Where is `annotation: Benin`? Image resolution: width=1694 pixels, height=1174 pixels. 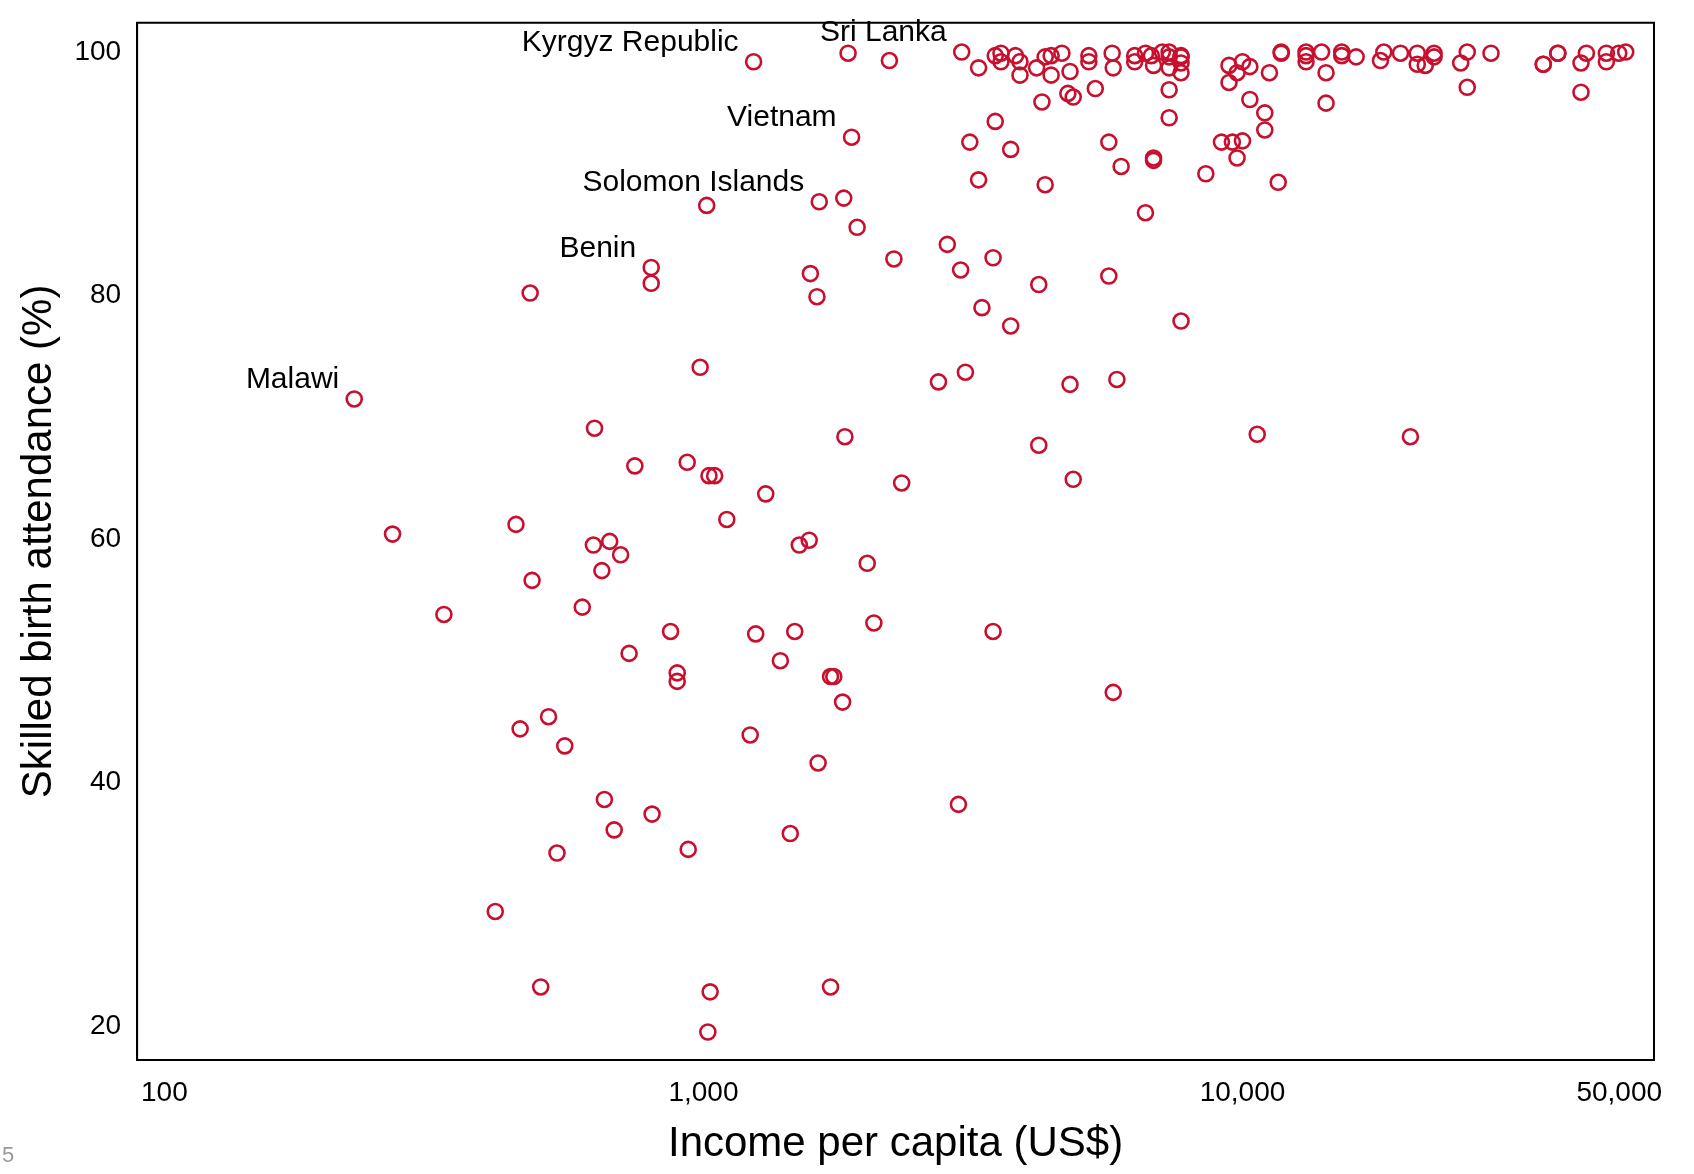 annotation: Benin is located at coordinates (598, 246).